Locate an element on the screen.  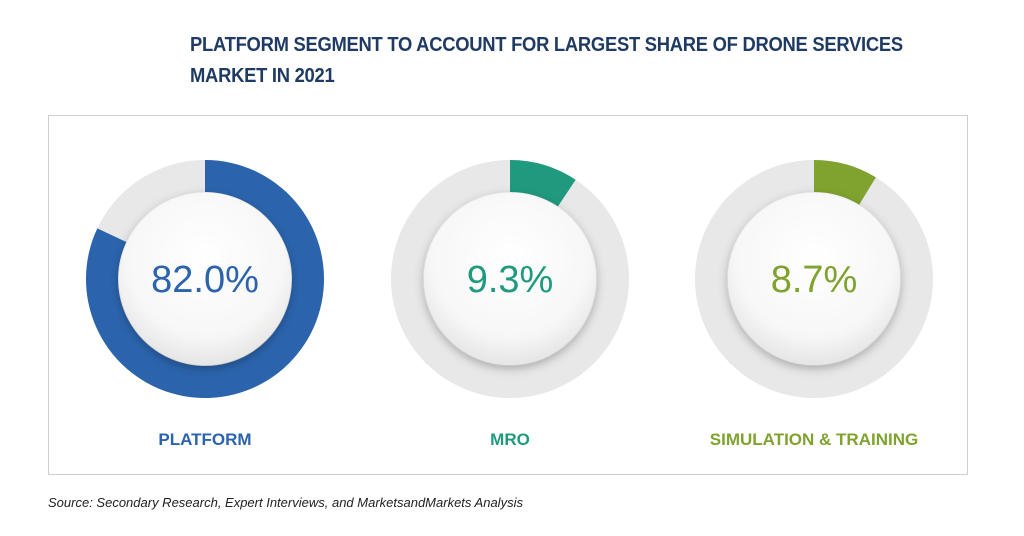
value-label: 82.0% is located at coordinates (205, 280).